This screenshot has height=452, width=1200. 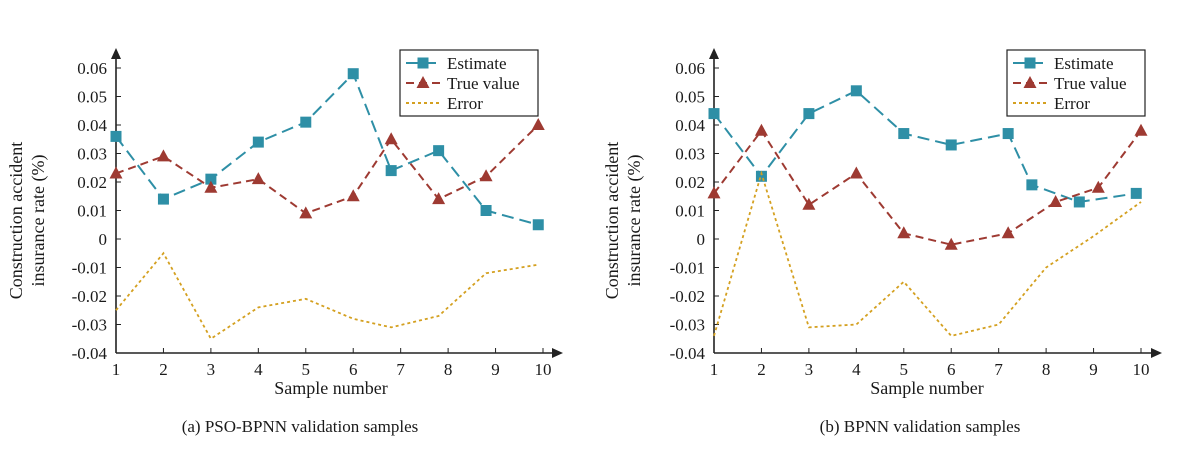 What do you see at coordinates (89, 268) in the screenshot?
I see `y-tick-label: -0.01` at bounding box center [89, 268].